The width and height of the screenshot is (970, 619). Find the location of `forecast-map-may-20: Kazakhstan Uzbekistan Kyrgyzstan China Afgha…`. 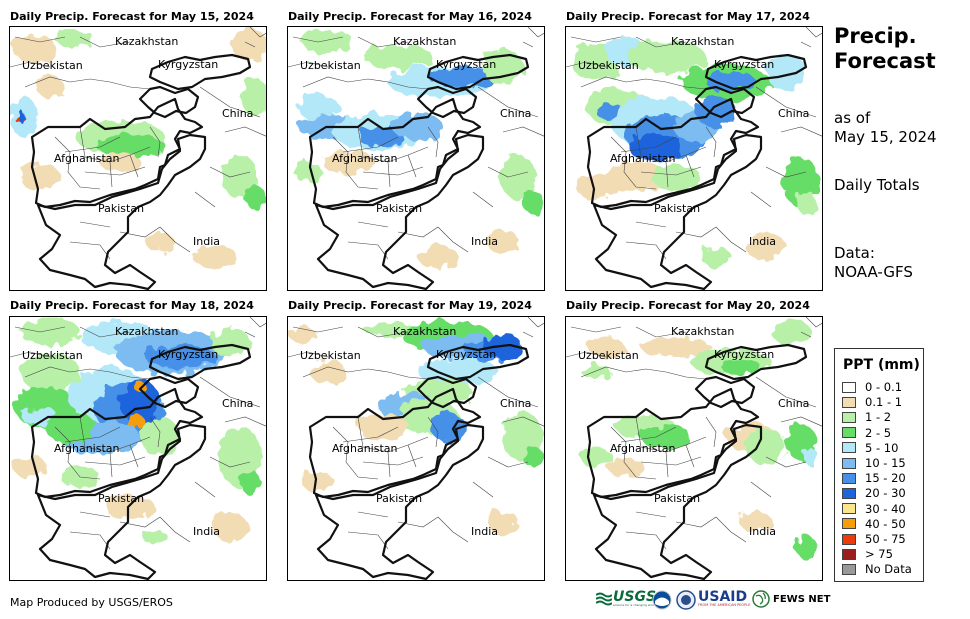

forecast-map-may-20: Kazakhstan Uzbekistan Kyrgyzstan China Afgha… is located at coordinates (694, 448).